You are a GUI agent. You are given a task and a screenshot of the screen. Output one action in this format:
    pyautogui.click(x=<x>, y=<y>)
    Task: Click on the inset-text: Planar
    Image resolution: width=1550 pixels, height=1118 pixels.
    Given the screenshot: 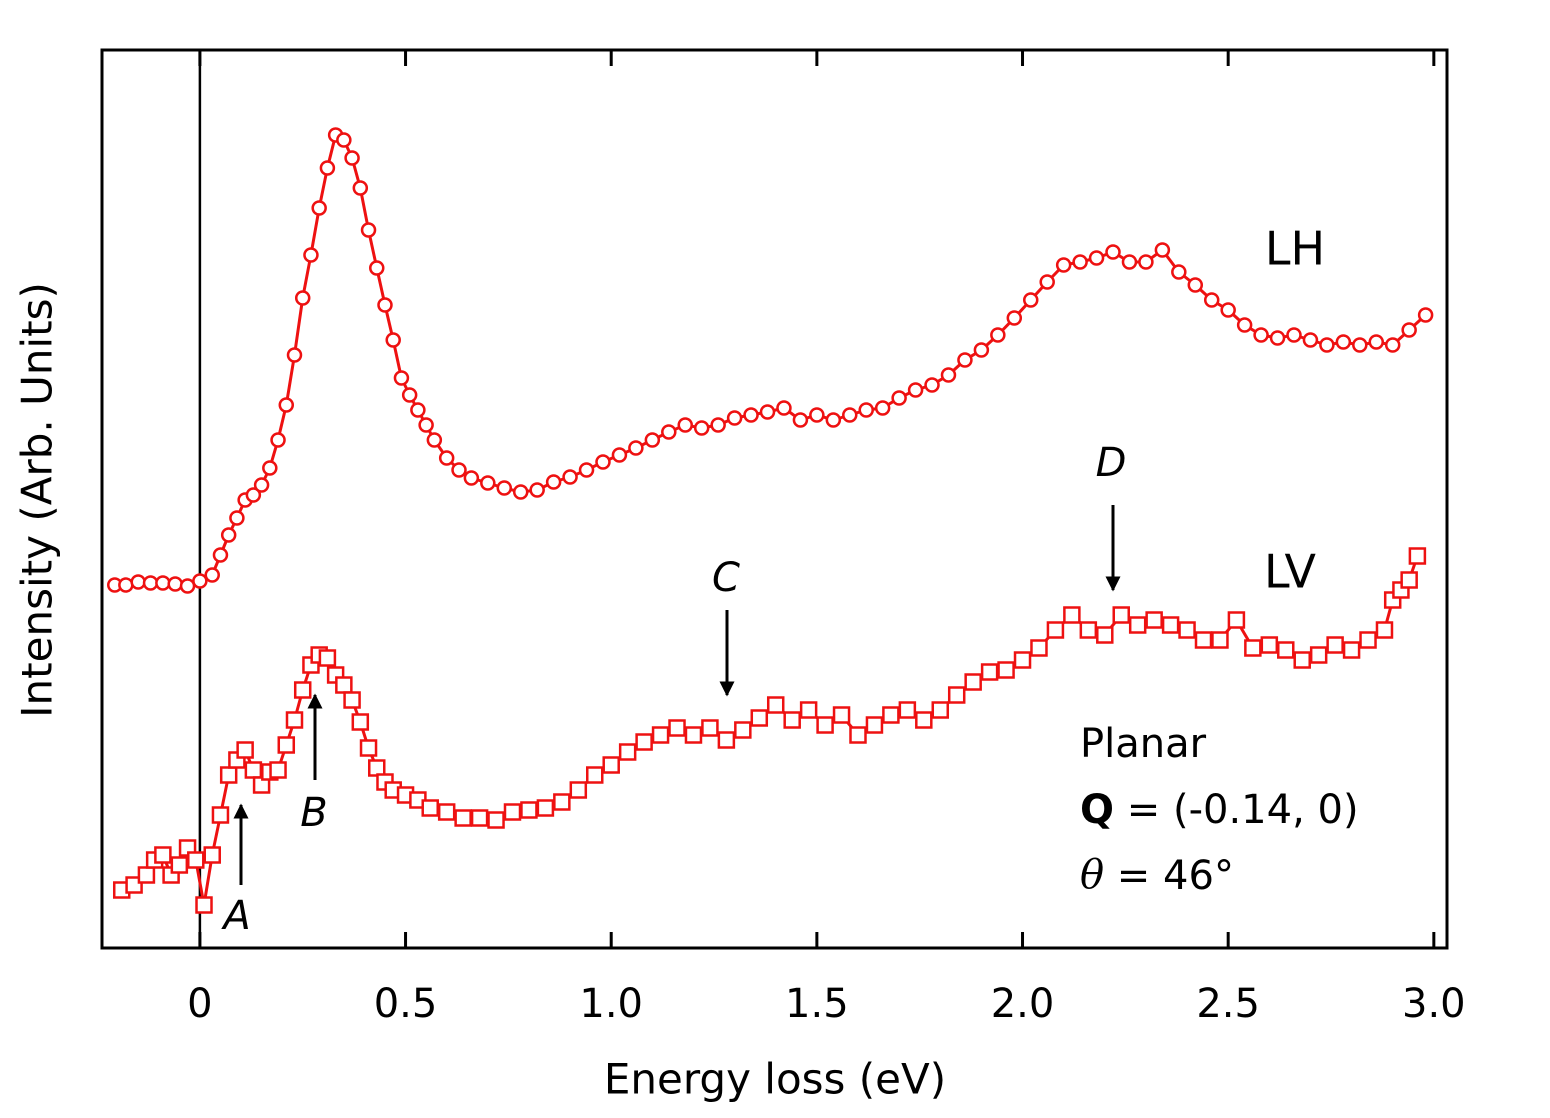 What is the action you would take?
    pyautogui.click(x=1143, y=744)
    